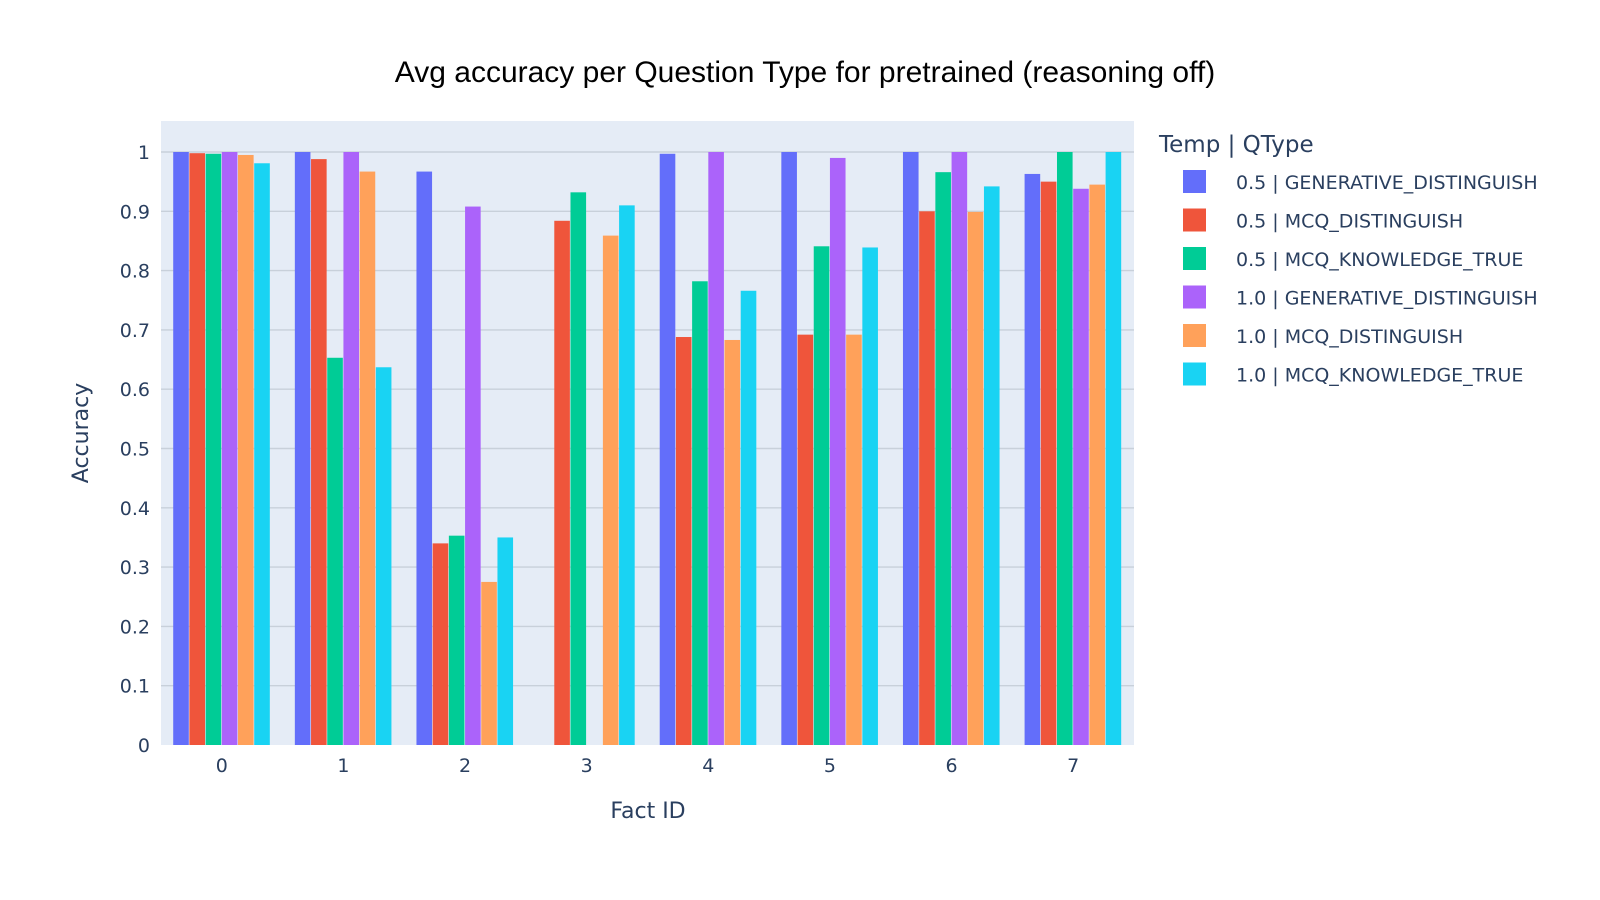 This screenshot has width=1600, height=900. What do you see at coordinates (135, 390) in the screenshot?
I see `y-tick-label: 0.6` at bounding box center [135, 390].